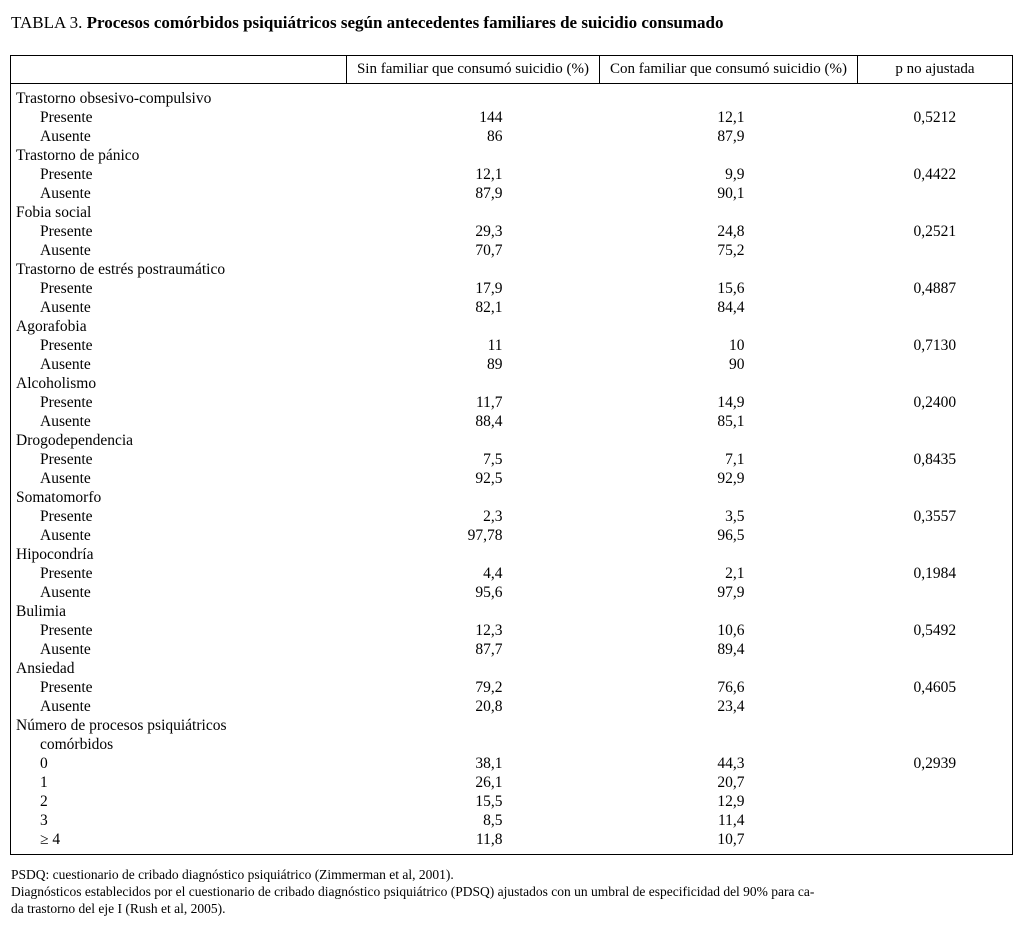 The height and width of the screenshot is (939, 1024). What do you see at coordinates (512, 649) in the screenshot?
I see `data-row: Ausente 87,7 89,4` at bounding box center [512, 649].